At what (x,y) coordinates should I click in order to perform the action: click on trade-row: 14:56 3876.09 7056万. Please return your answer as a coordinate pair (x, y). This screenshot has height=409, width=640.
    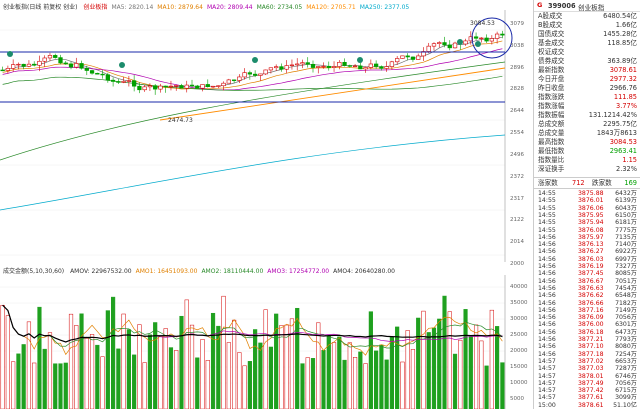
    Looking at the image, I should click on (587, 318).